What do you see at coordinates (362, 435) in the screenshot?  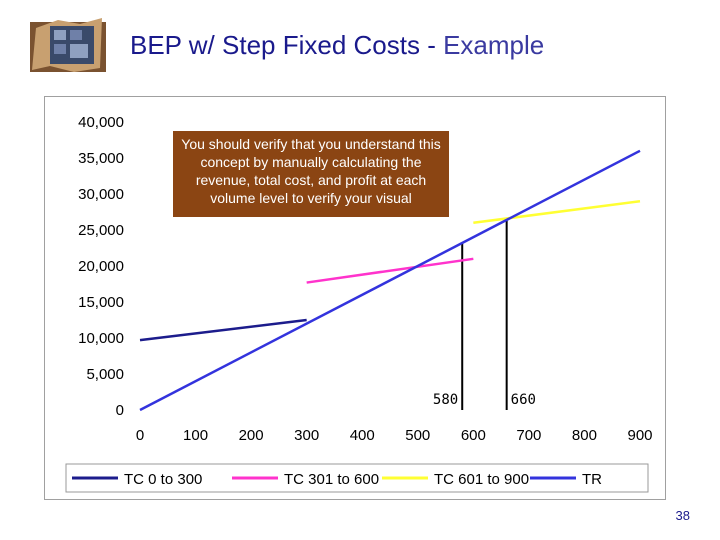 I see `x-tick-label: 400` at bounding box center [362, 435].